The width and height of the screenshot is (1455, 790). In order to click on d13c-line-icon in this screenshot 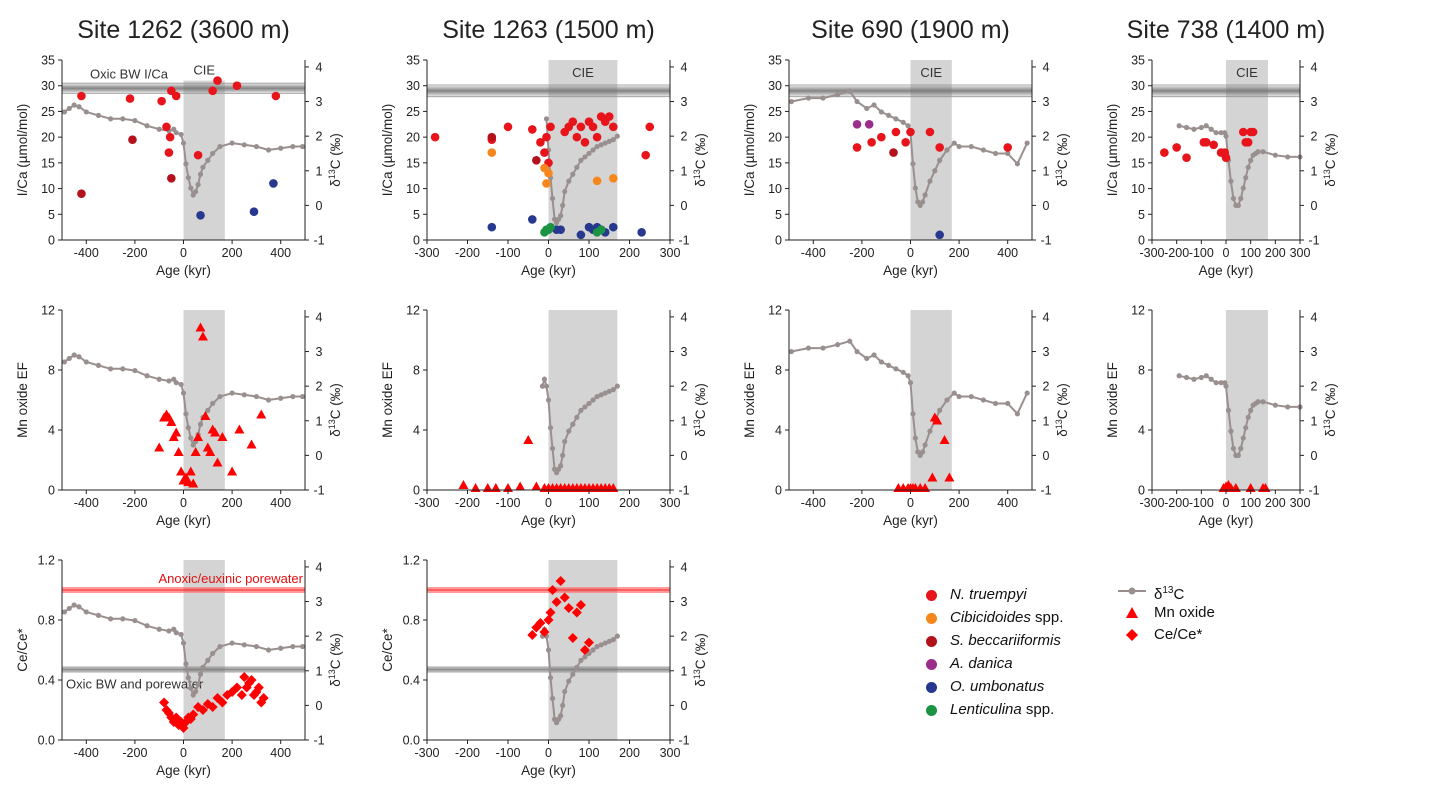, I will do `click(1132, 591)`.